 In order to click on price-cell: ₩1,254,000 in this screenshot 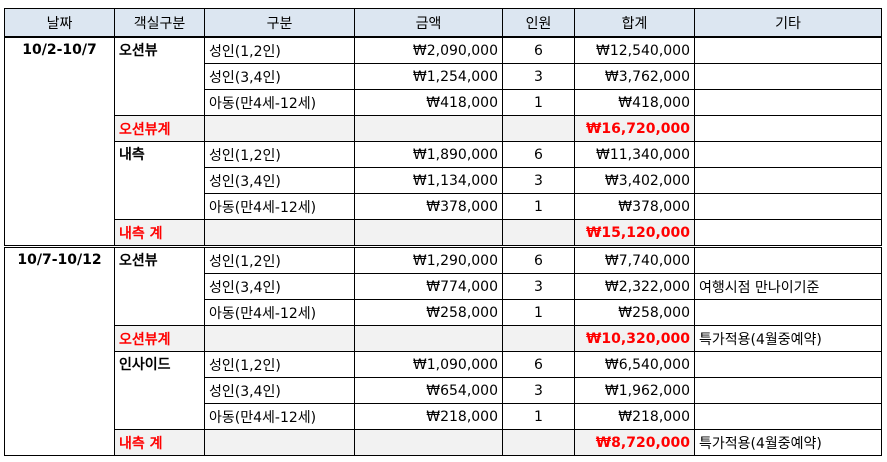, I will do `click(428, 76)`.